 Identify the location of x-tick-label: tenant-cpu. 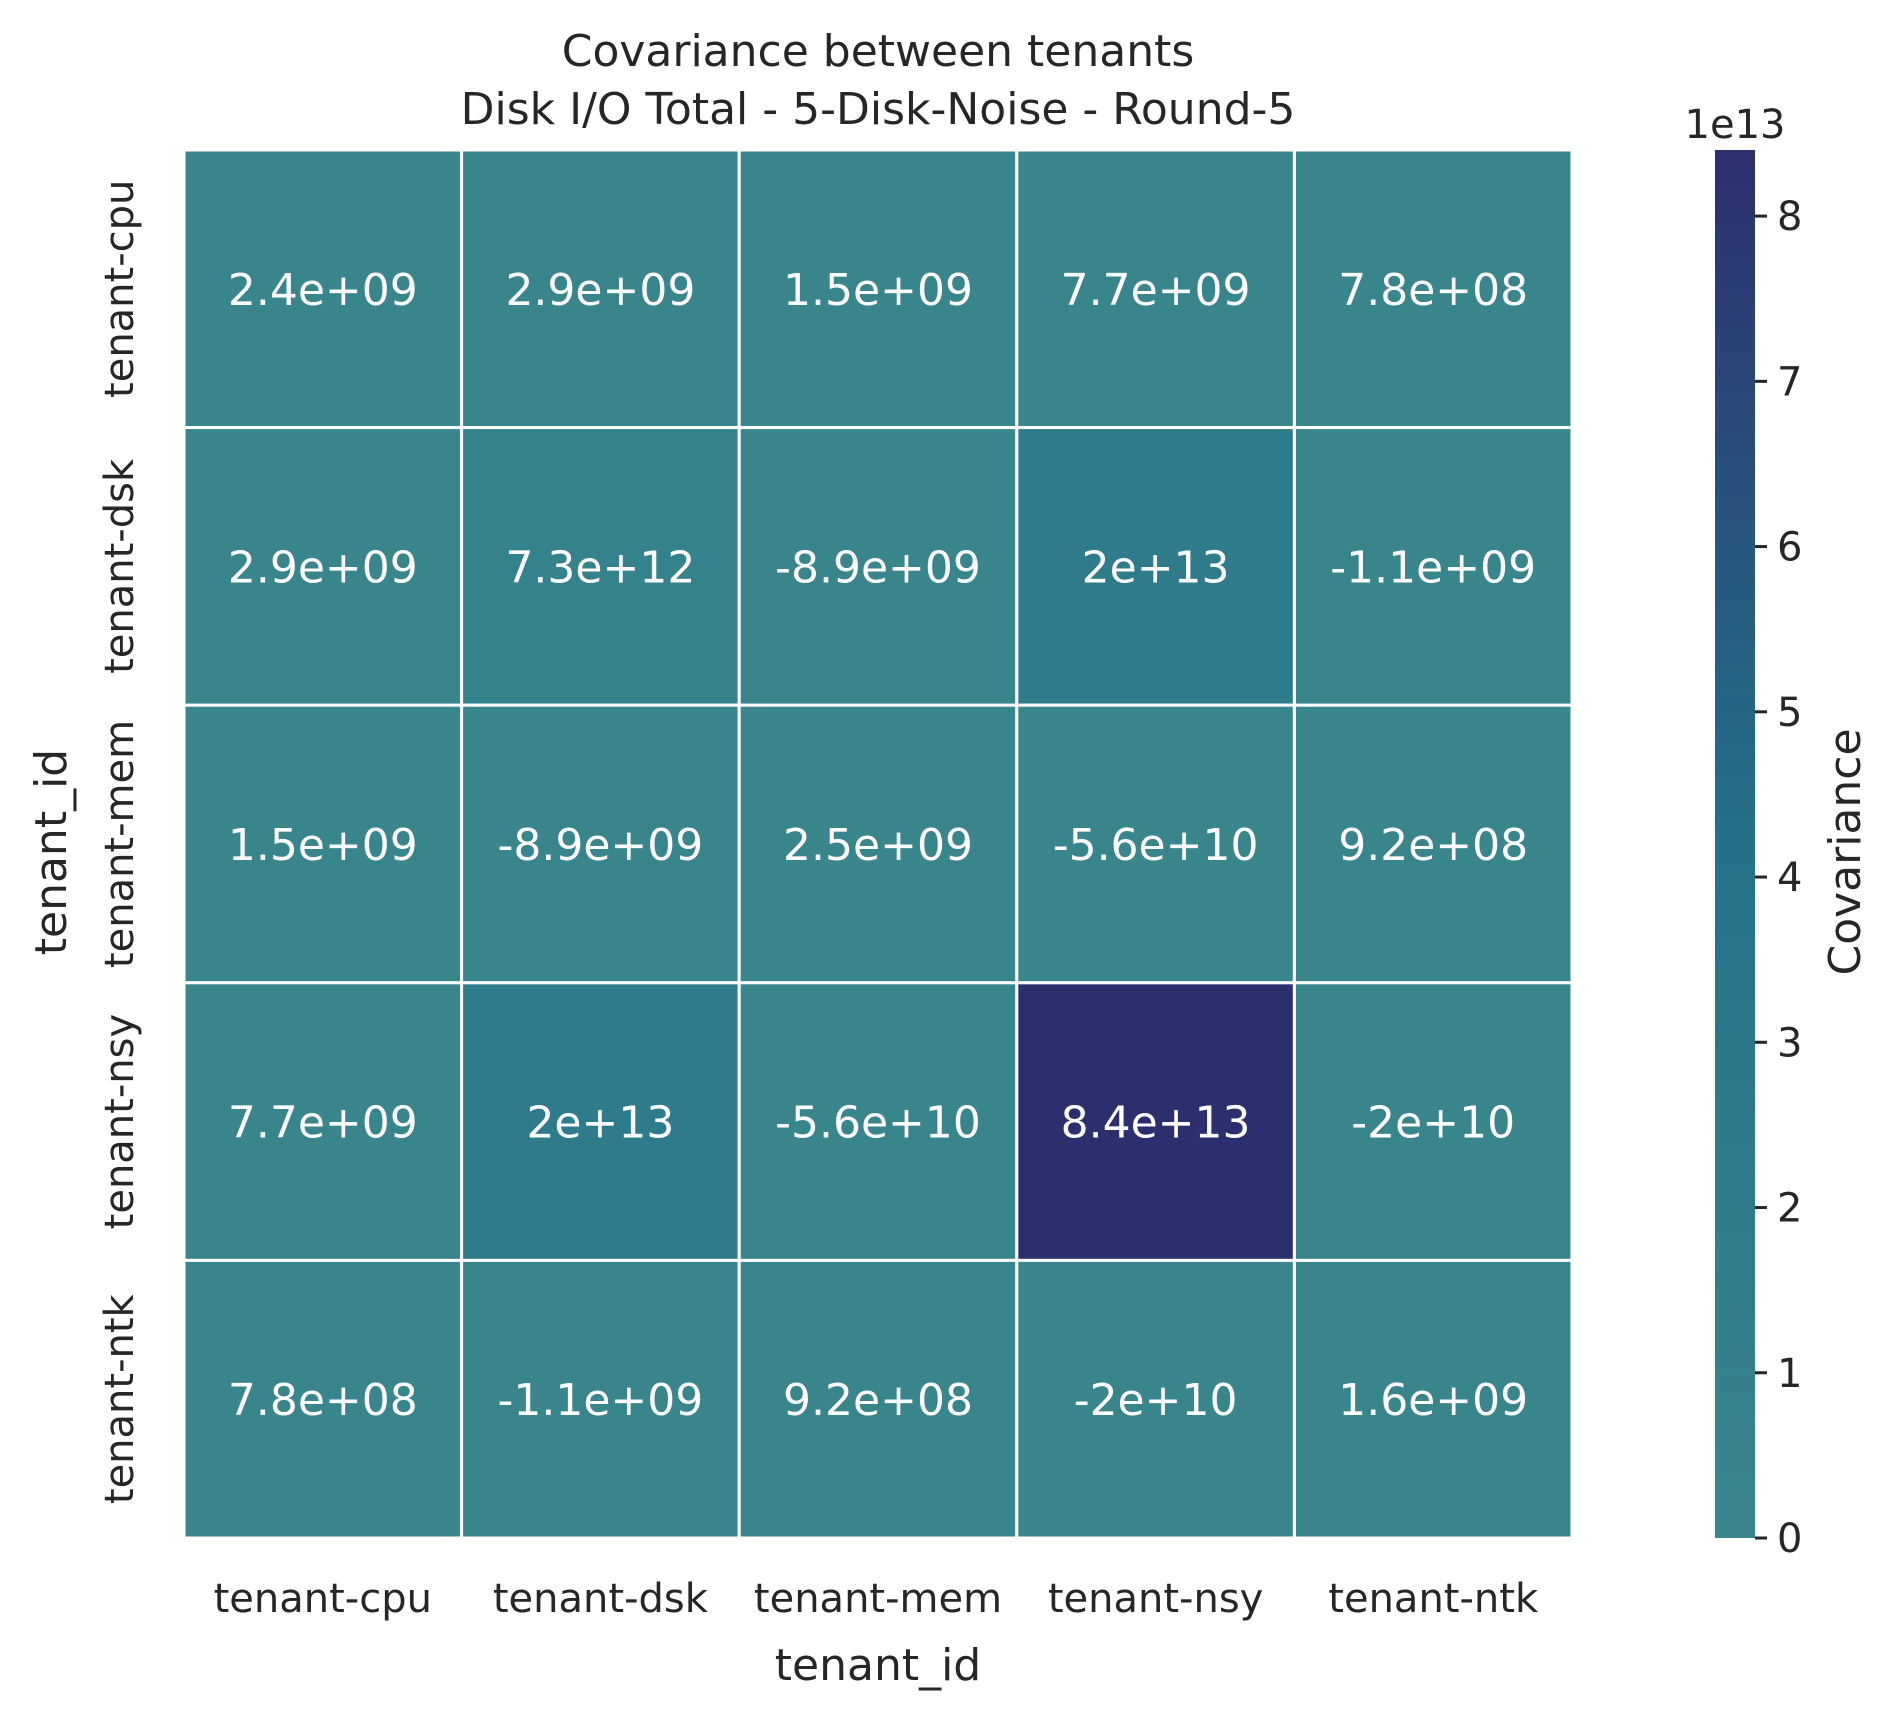
(323, 1599).